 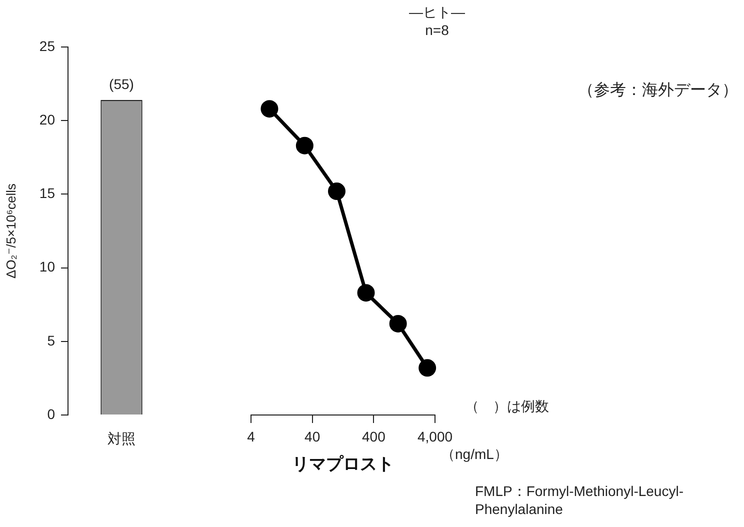 I want to click on x-tick-label: 4,000, so click(x=435, y=436).